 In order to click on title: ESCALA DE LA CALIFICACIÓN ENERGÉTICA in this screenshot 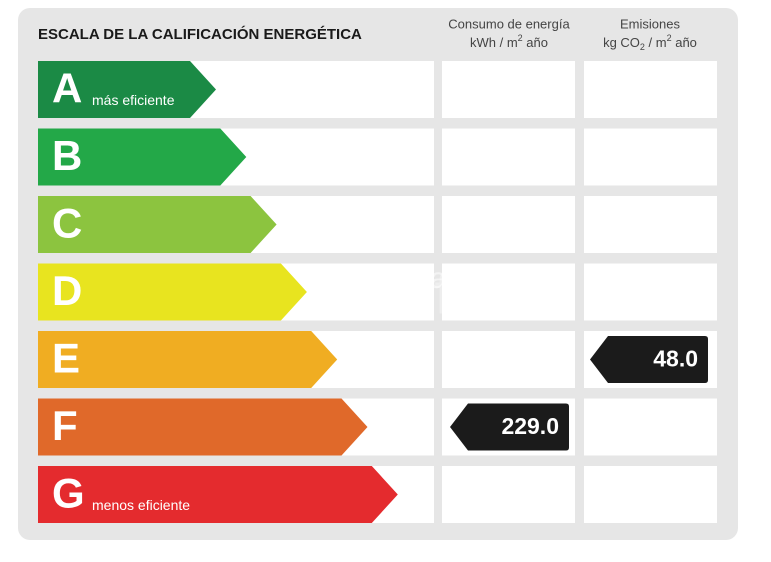, I will do `click(200, 34)`.